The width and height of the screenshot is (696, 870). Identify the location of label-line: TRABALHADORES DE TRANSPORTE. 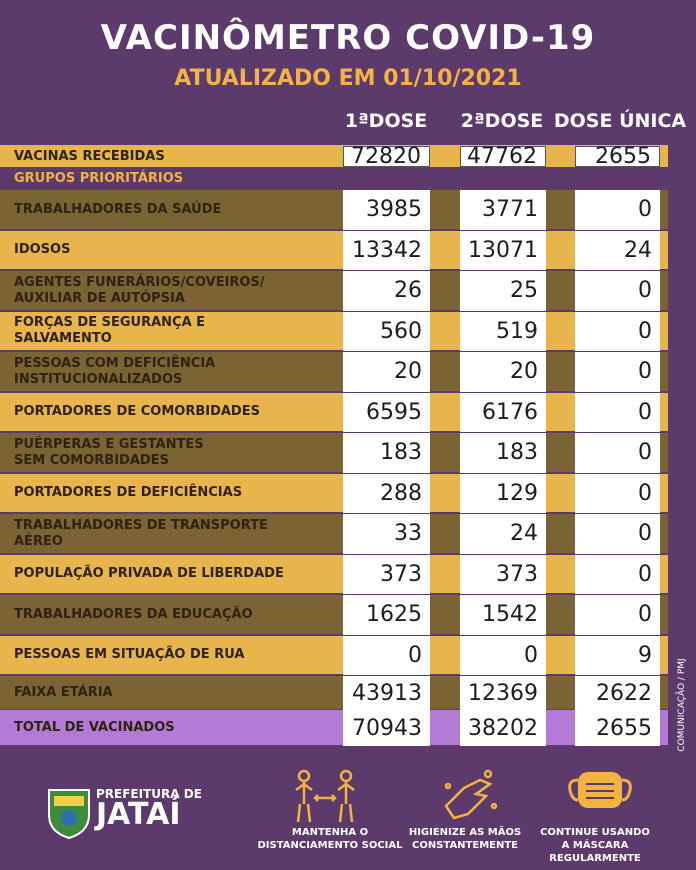
(141, 525).